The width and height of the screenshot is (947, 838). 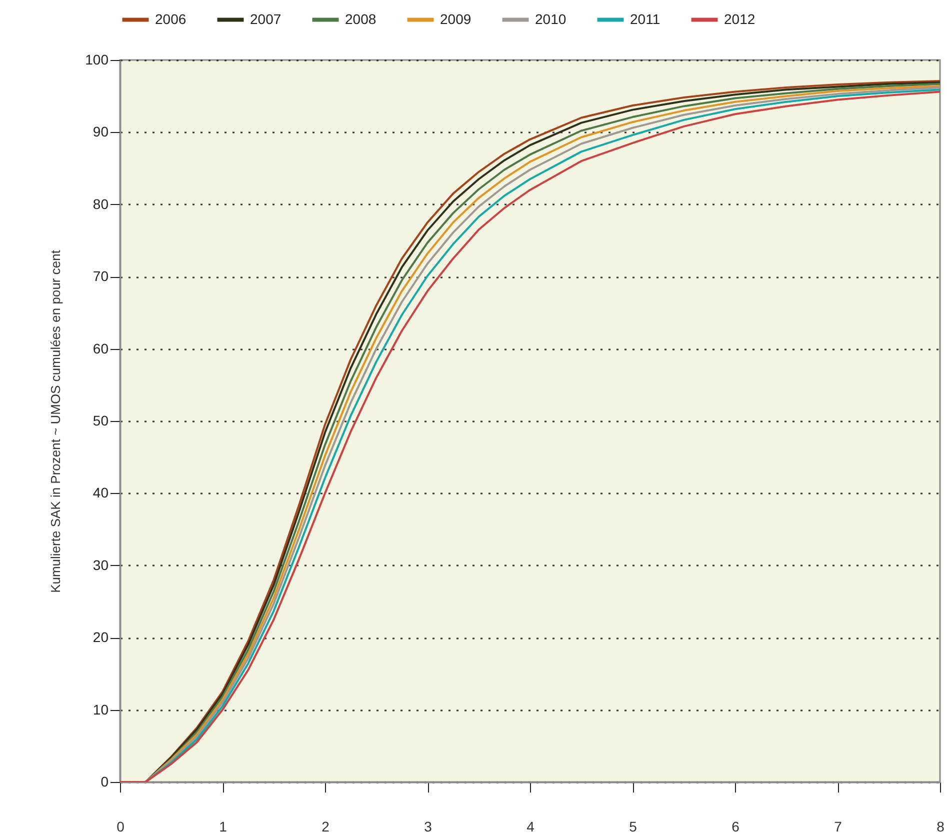 What do you see at coordinates (940, 826) in the screenshot?
I see `x-tick-label: 8` at bounding box center [940, 826].